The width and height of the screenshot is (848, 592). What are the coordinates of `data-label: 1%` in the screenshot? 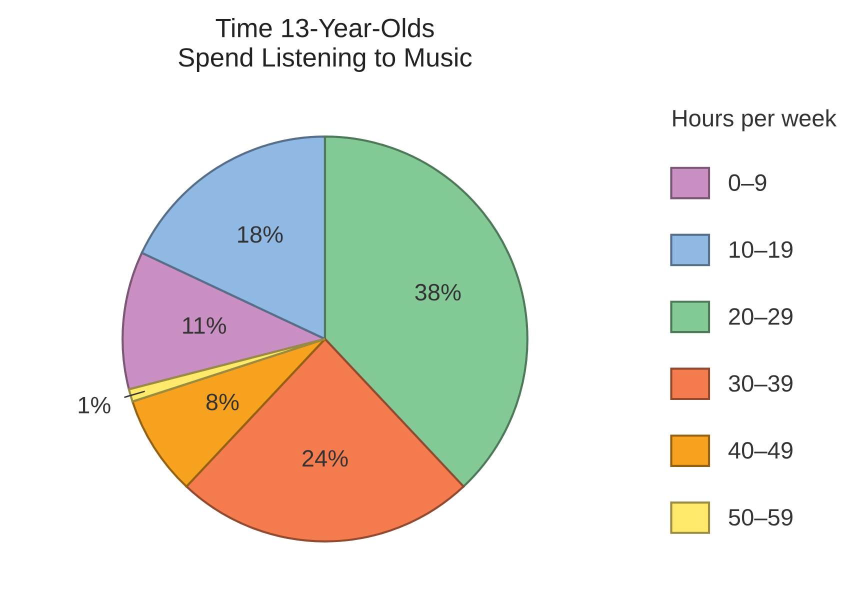 It's located at (94, 405).